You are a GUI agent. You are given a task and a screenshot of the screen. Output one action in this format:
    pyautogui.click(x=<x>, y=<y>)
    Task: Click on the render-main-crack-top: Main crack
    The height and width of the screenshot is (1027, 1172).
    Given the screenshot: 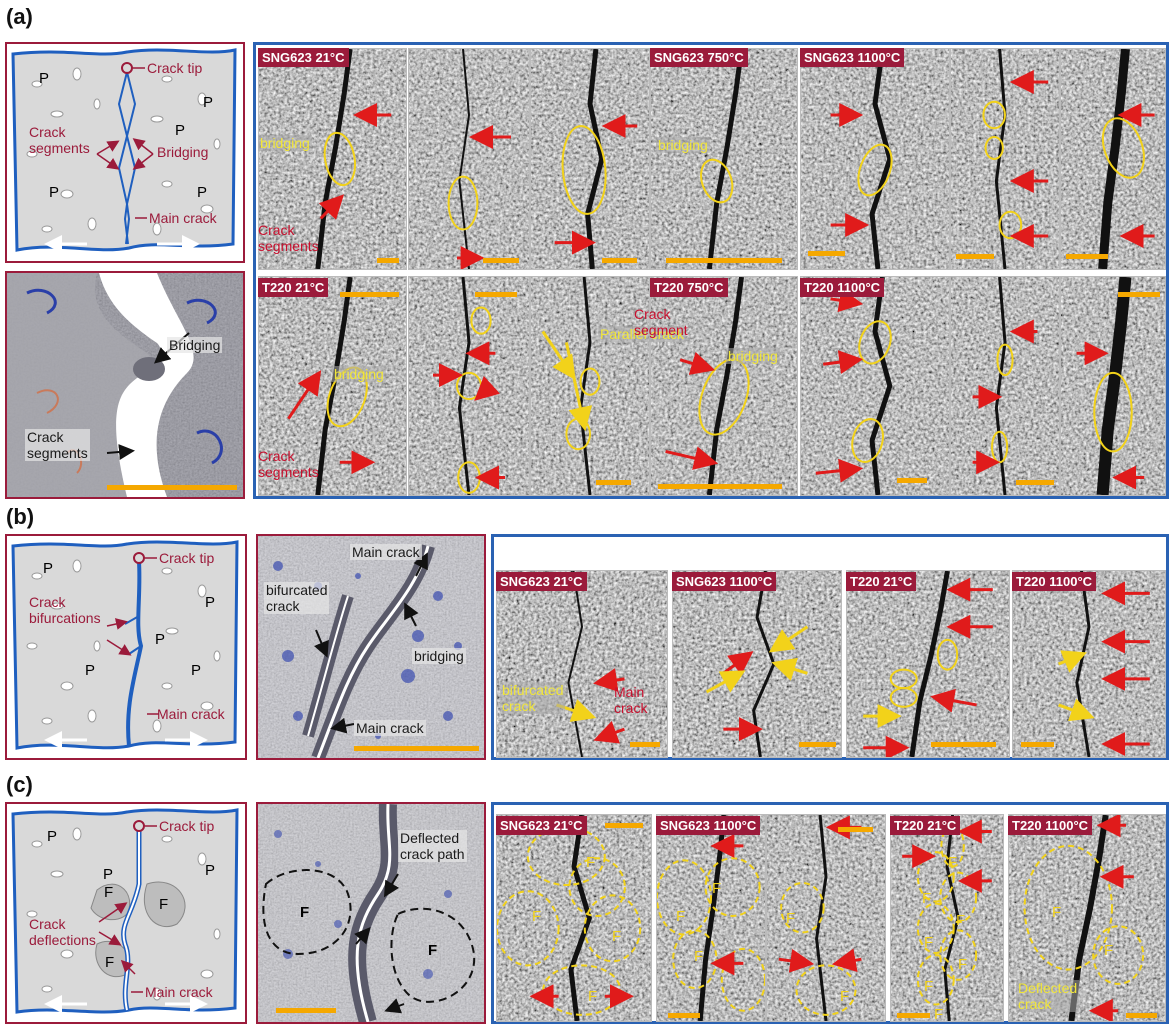 What is the action you would take?
    pyautogui.click(x=386, y=552)
    